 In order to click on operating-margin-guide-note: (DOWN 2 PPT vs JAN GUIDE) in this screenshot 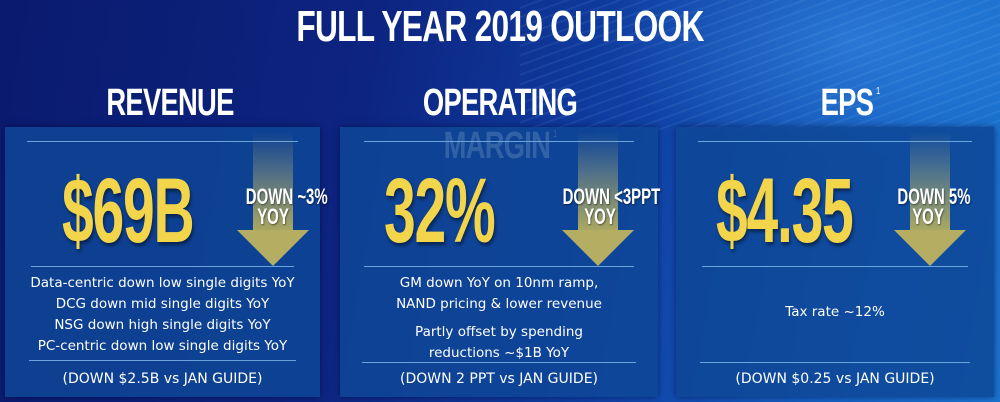, I will do `click(499, 379)`.